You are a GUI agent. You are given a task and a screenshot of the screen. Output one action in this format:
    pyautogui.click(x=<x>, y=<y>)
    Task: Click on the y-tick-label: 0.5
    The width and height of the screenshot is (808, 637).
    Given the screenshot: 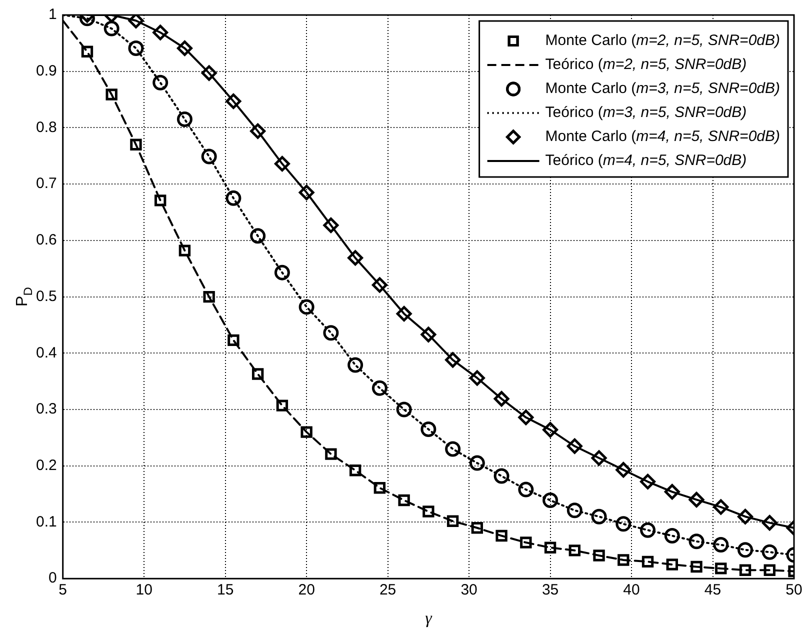 What is the action you would take?
    pyautogui.click(x=46, y=296)
    